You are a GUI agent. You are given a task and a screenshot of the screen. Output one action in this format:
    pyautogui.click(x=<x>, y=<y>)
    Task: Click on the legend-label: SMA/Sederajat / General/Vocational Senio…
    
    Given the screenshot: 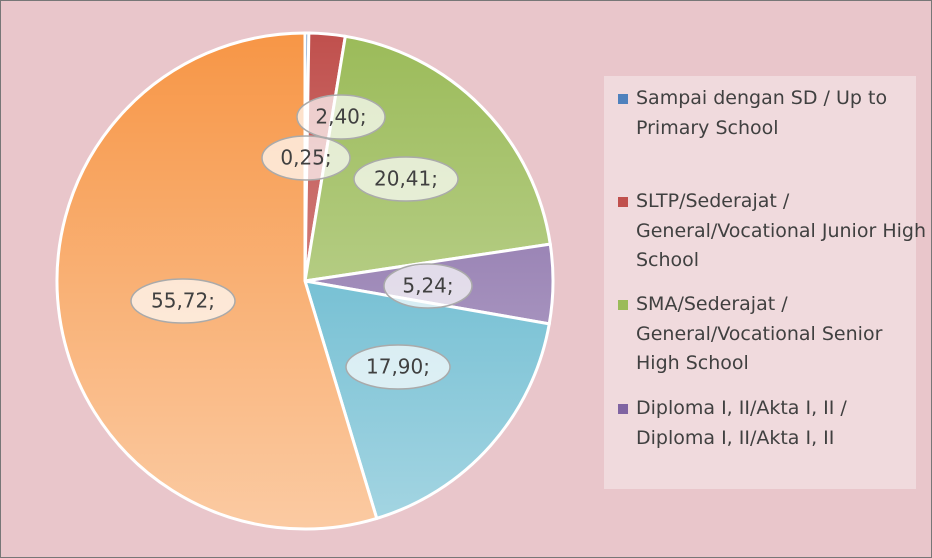 What is the action you would take?
    pyautogui.click(x=759, y=333)
    